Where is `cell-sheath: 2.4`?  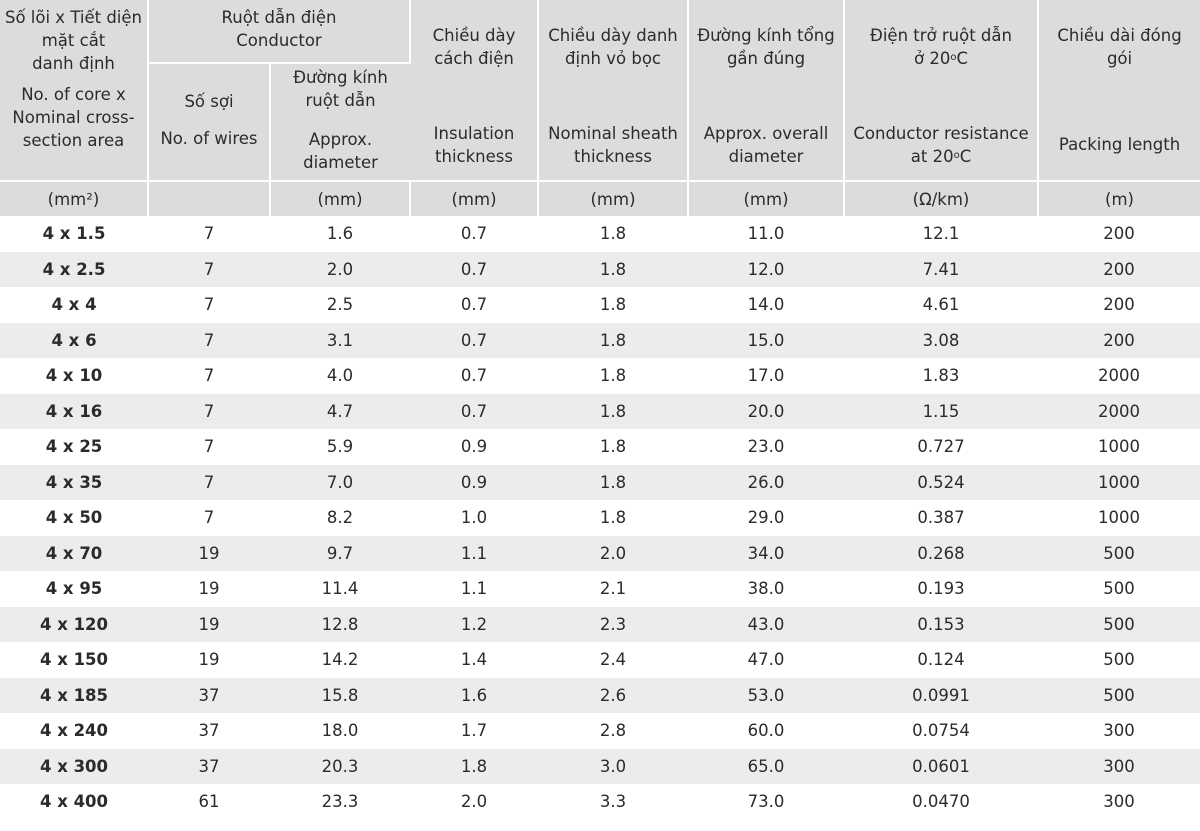
cell-sheath: 2.4 is located at coordinates (613, 660).